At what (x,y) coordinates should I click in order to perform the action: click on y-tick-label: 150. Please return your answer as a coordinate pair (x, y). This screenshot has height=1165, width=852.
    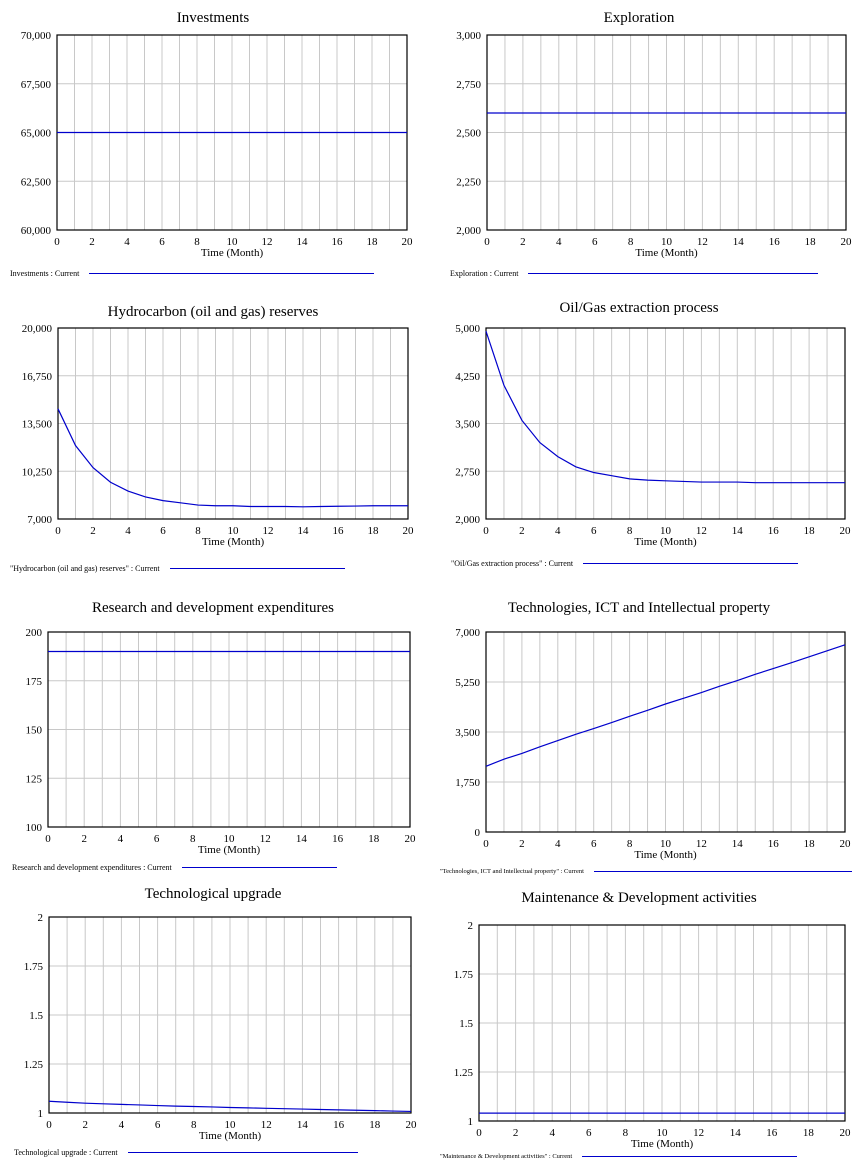
    Looking at the image, I should click on (34, 731).